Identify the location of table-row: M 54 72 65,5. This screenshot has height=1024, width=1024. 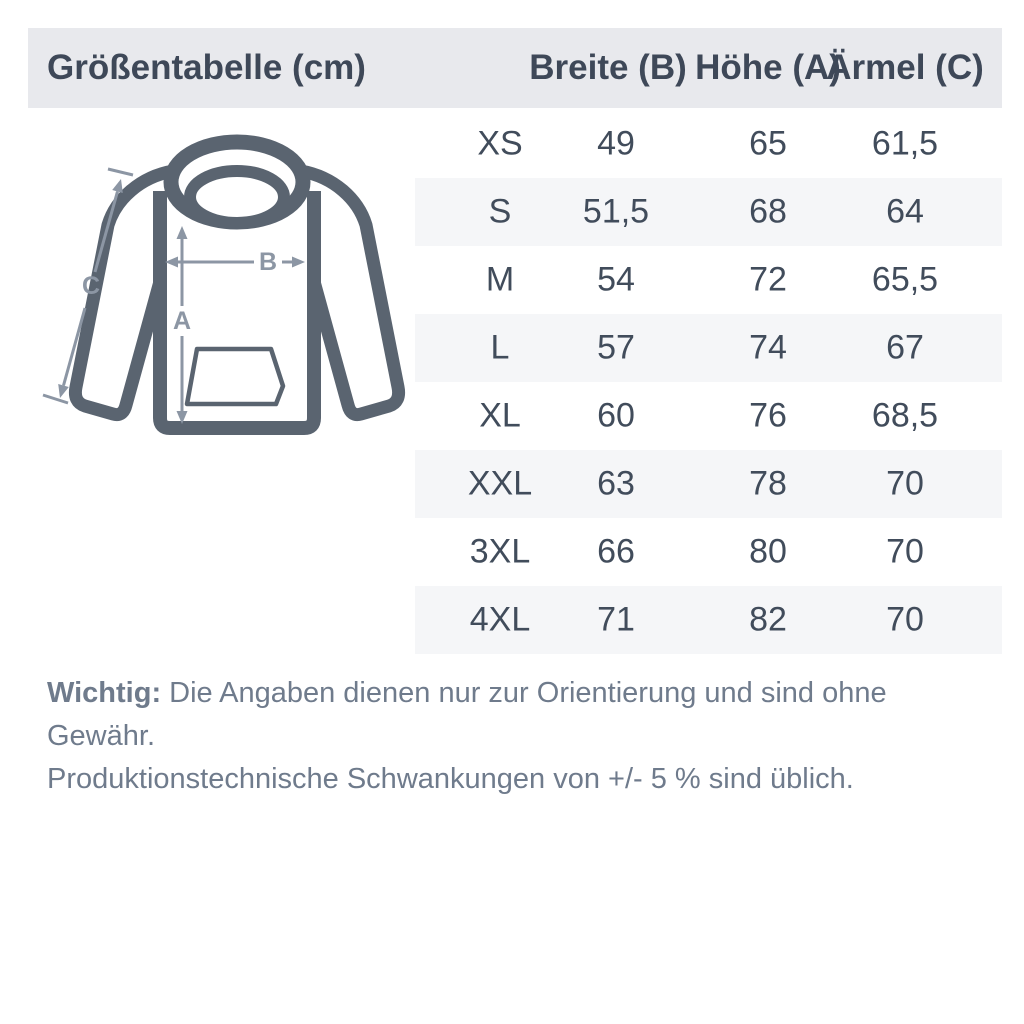
(512, 280).